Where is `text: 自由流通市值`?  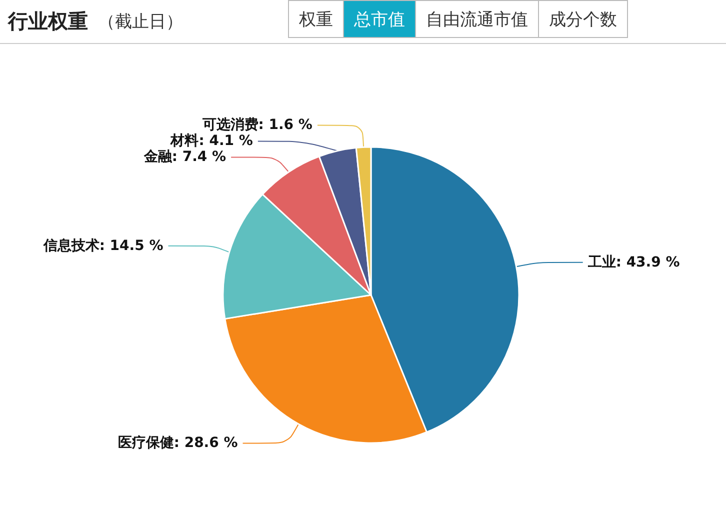
text: 自由流通市值 is located at coordinates (476, 19).